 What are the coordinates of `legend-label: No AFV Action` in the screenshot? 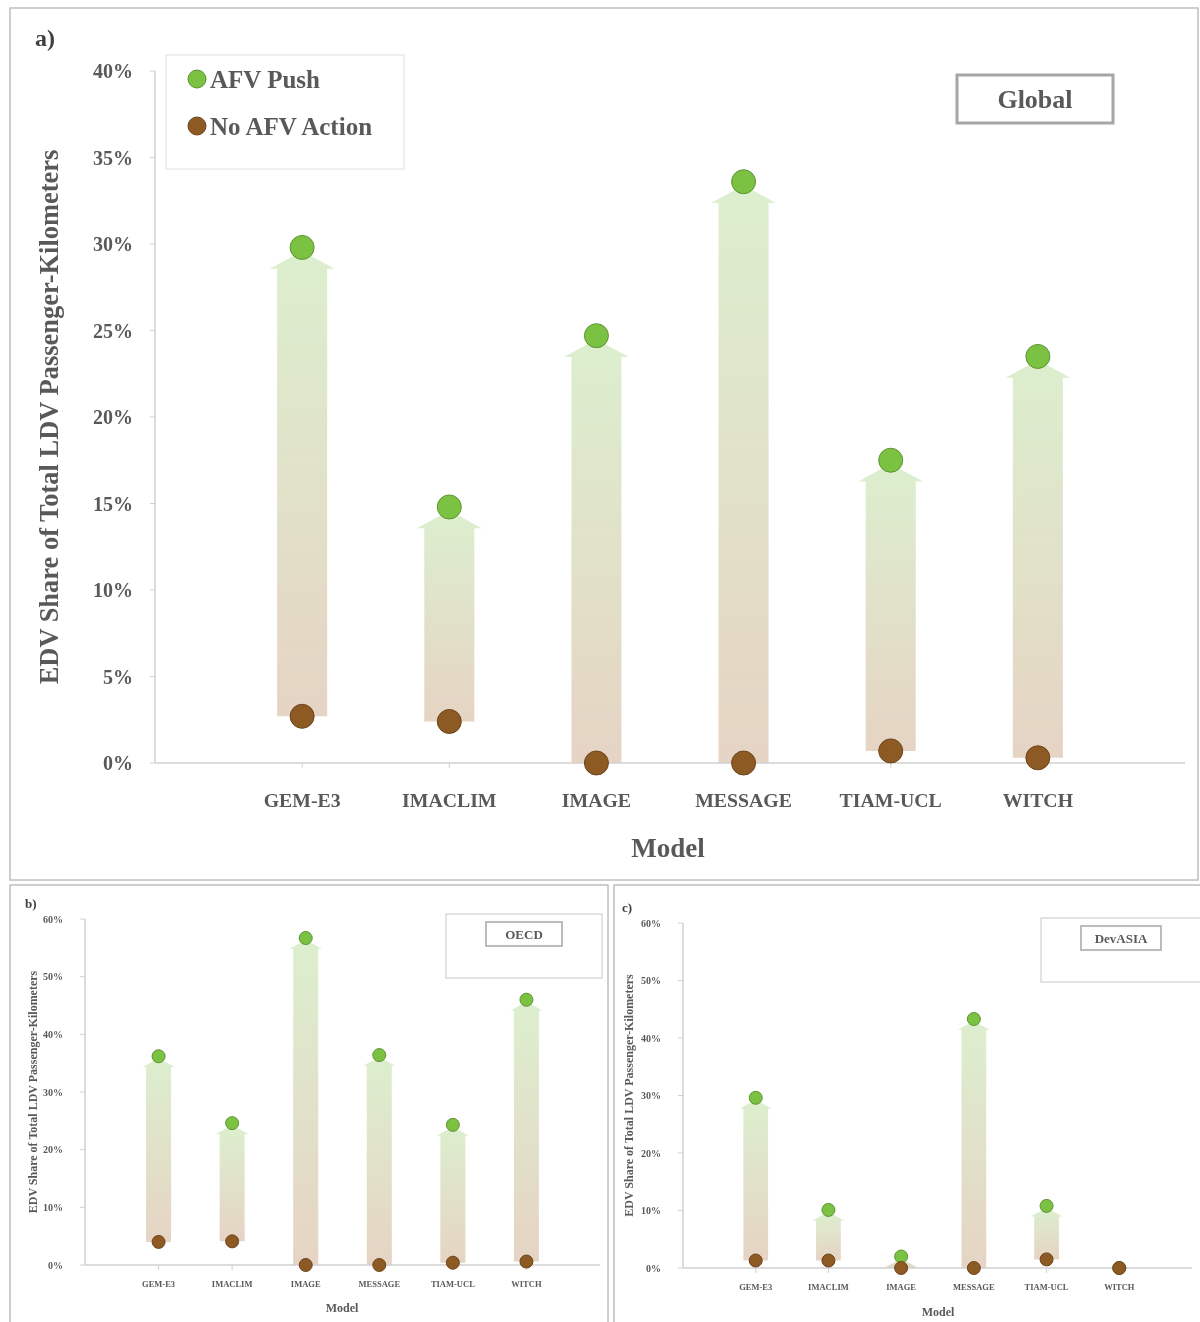 It's located at (291, 126).